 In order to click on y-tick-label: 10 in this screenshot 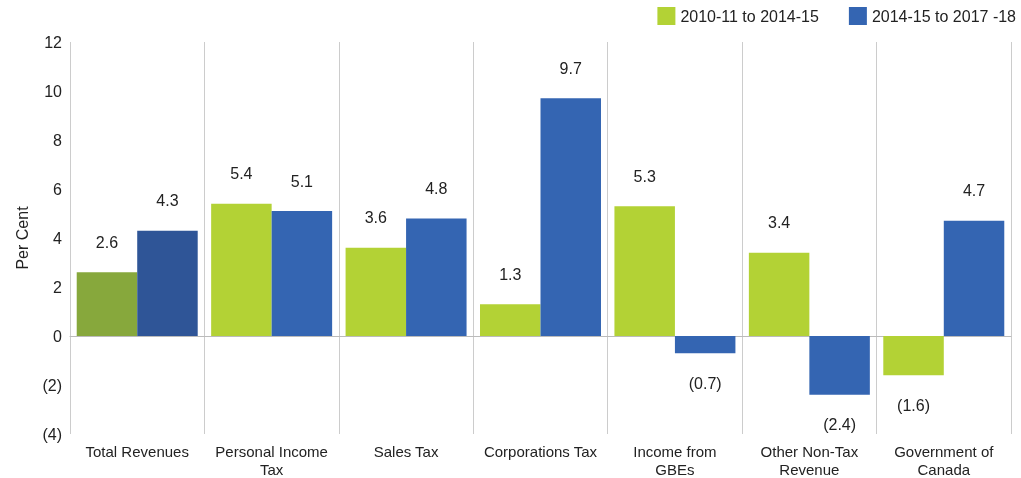, I will do `click(53, 91)`.